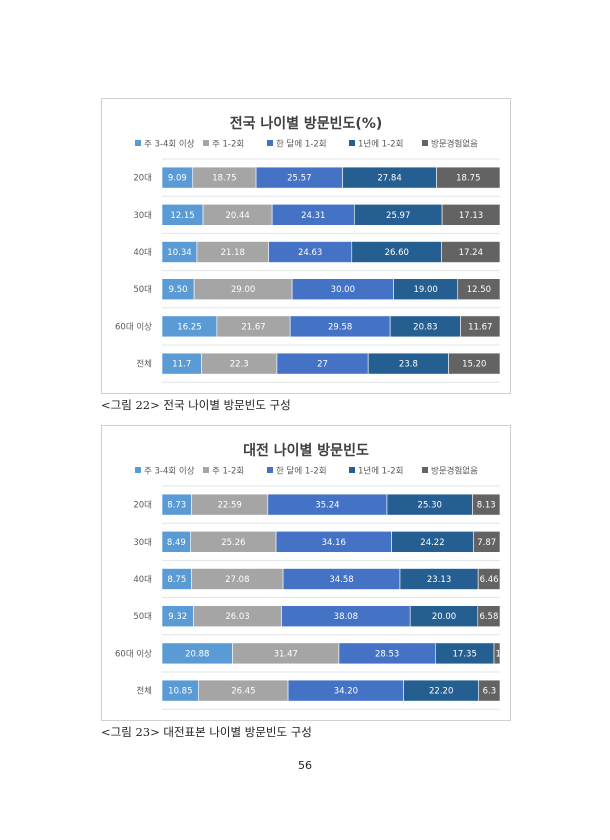 The height and width of the screenshot is (840, 610). Describe the element at coordinates (230, 506) in the screenshot. I see `data-label-0-1: 22.59` at that location.